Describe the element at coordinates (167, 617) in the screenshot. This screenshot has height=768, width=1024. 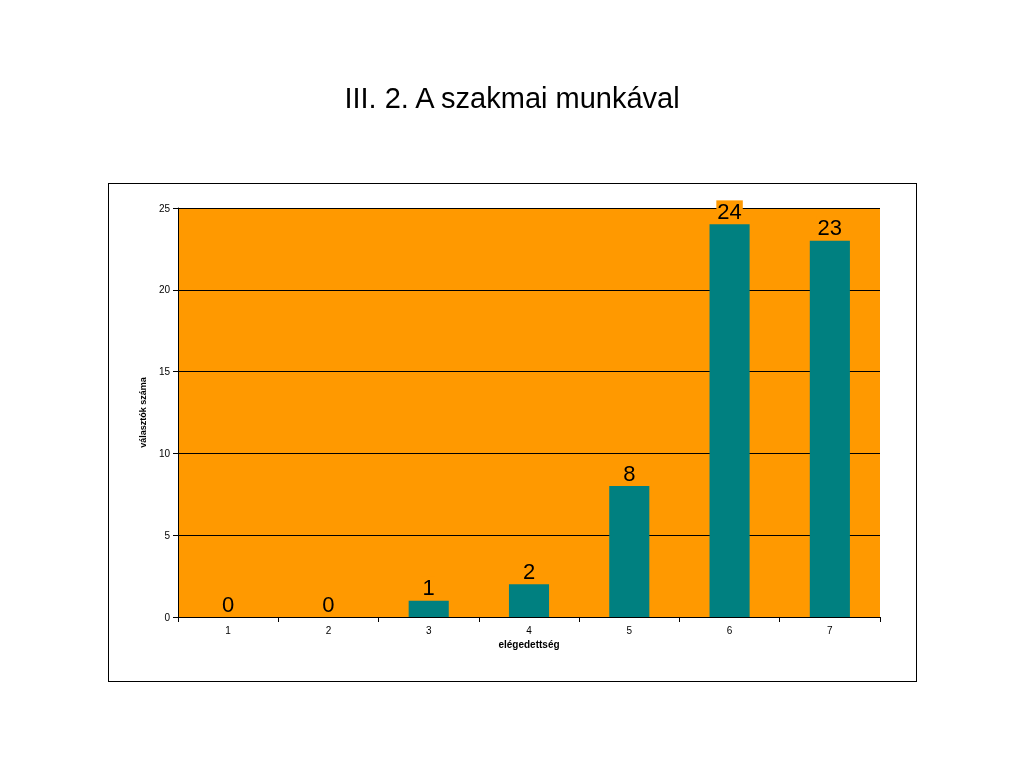
I see `y-tick-label: 0` at that location.